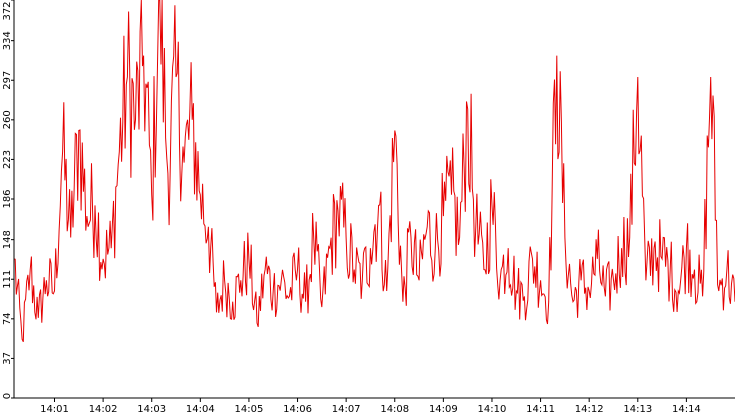 This screenshot has height=415, width=735. Describe the element at coordinates (7, 119) in the screenshot. I see `y-tick-label: 260` at that location.